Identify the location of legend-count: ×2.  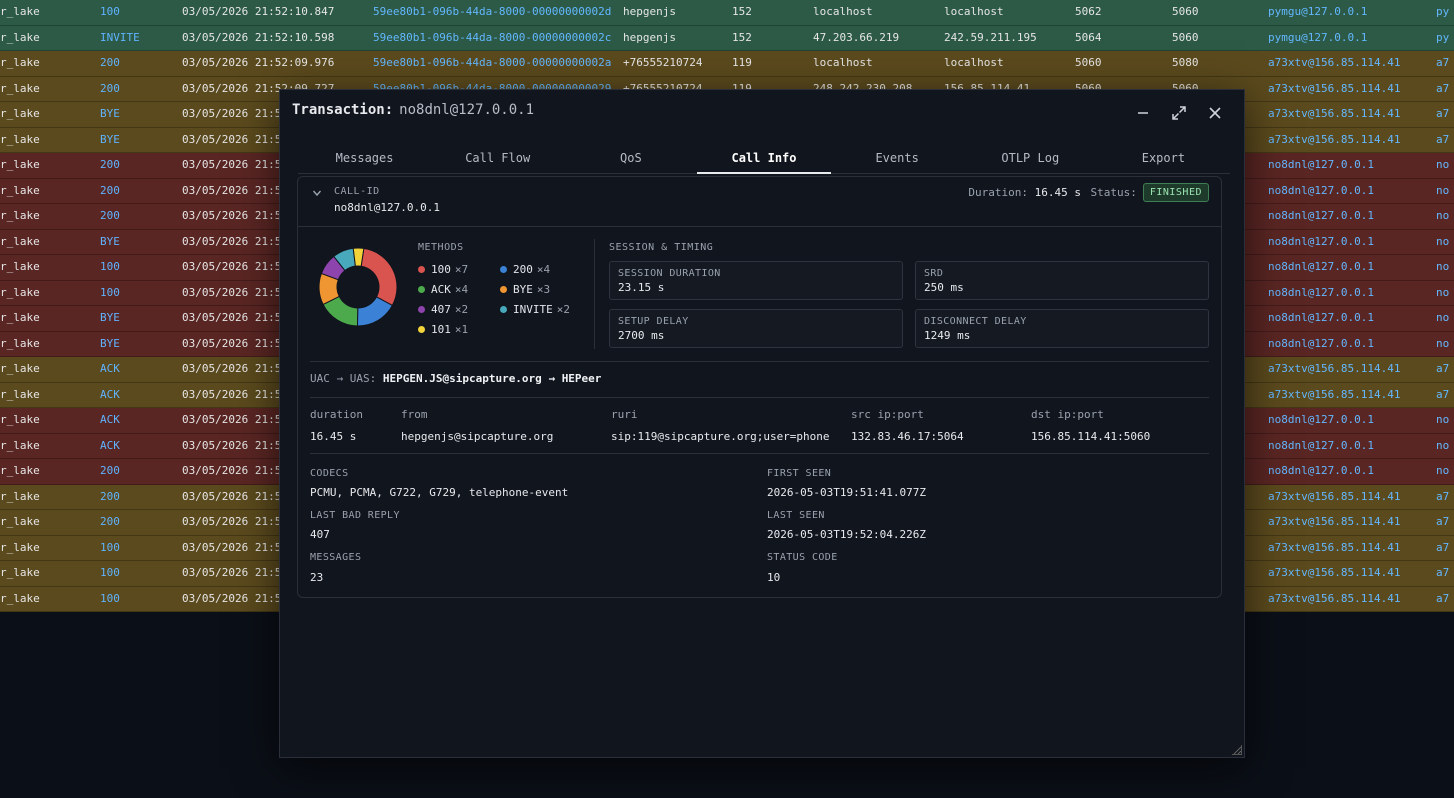
(563, 309).